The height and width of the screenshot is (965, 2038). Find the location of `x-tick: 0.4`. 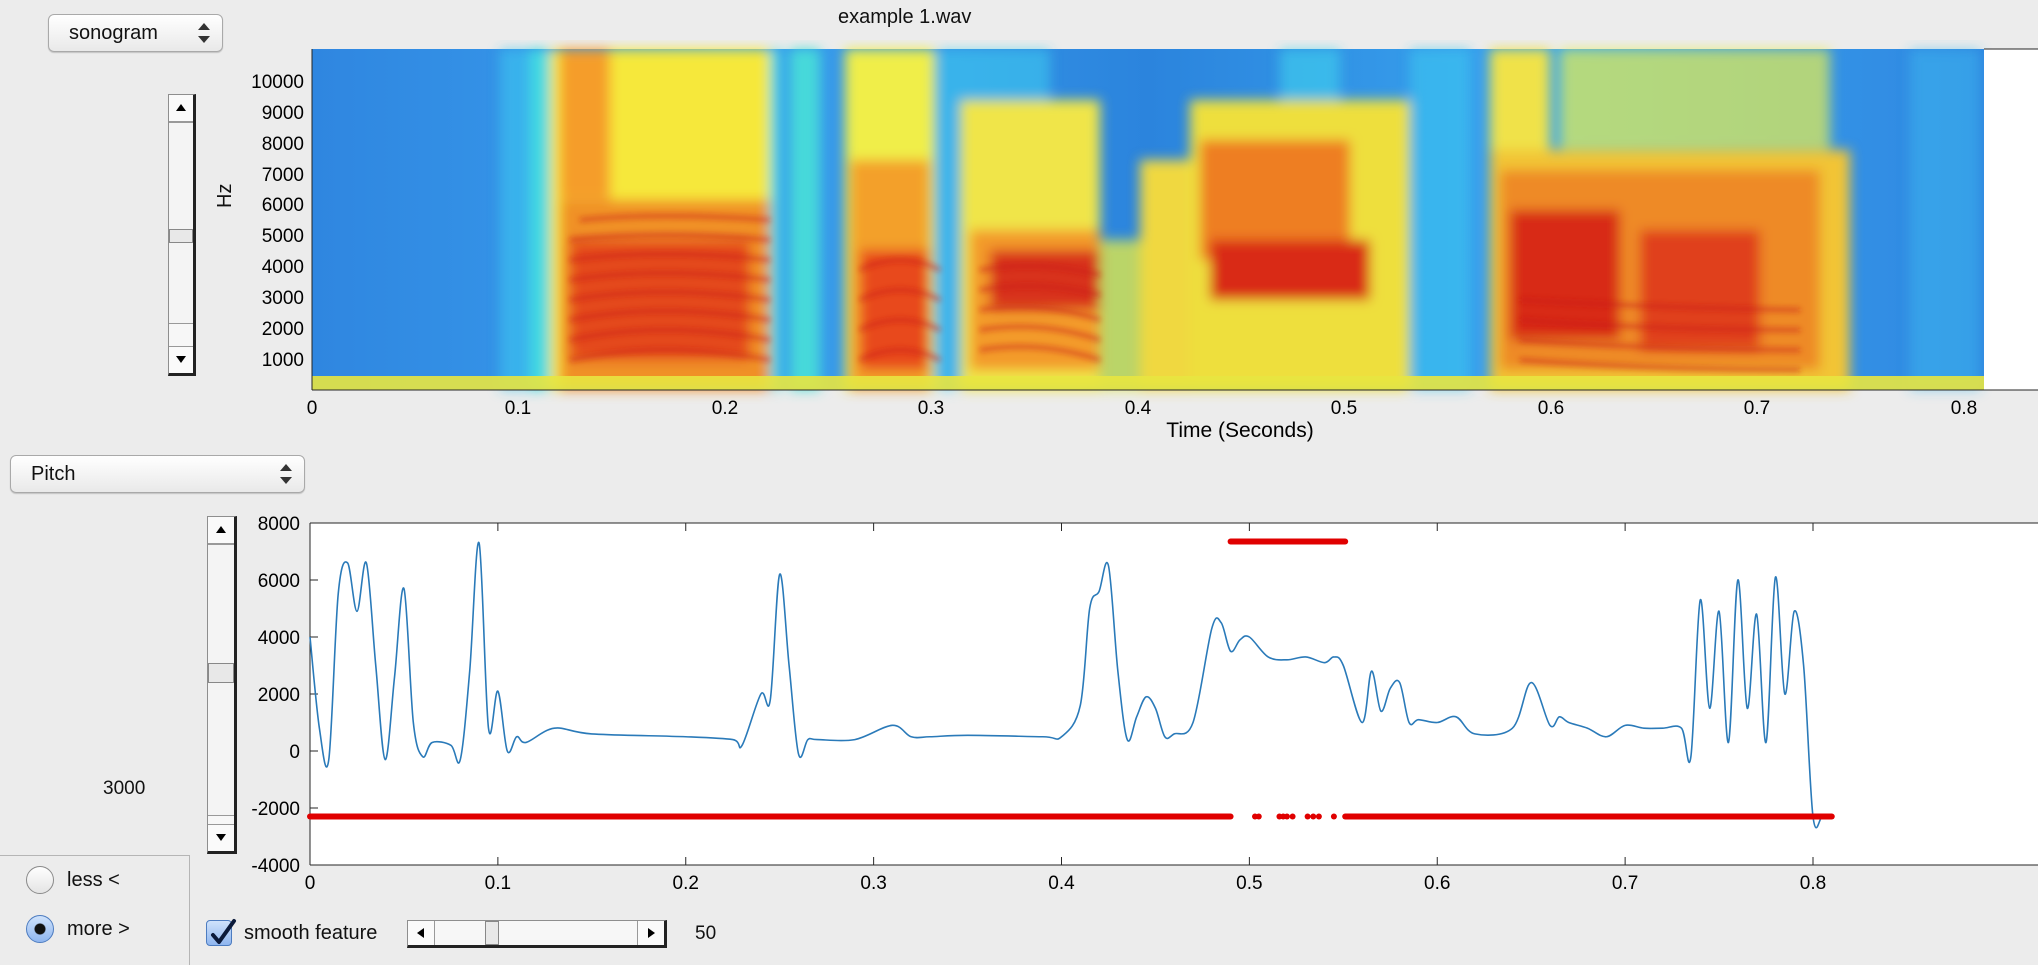

x-tick: 0.4 is located at coordinates (1138, 408).